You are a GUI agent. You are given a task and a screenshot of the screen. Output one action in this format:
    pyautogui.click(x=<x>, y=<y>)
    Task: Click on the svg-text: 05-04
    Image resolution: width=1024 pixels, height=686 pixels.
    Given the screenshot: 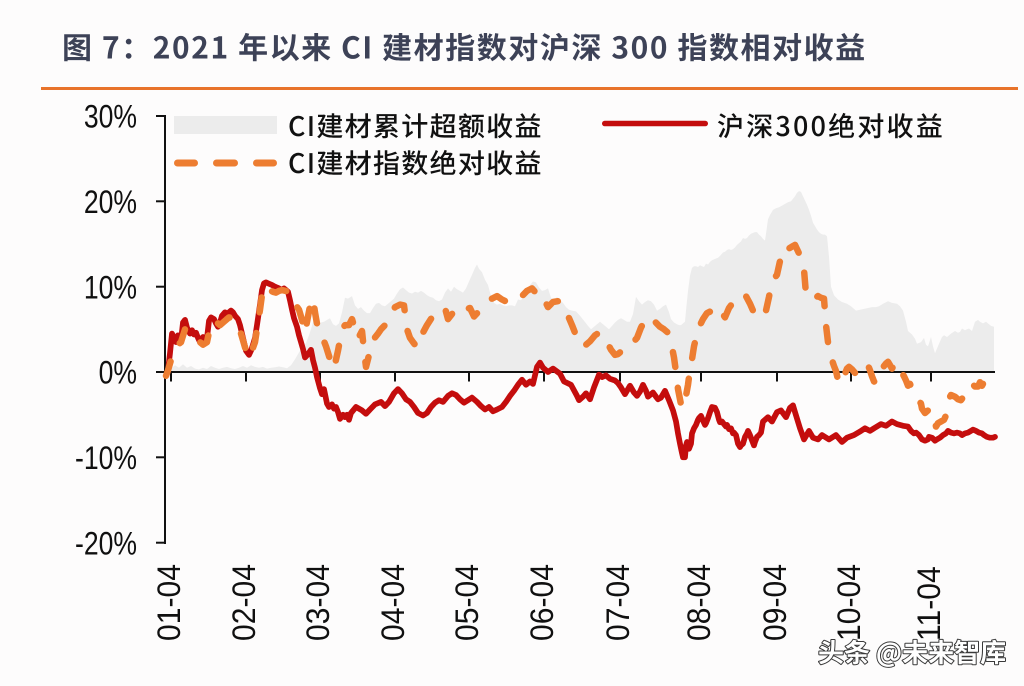 What is the action you would take?
    pyautogui.click(x=467, y=602)
    